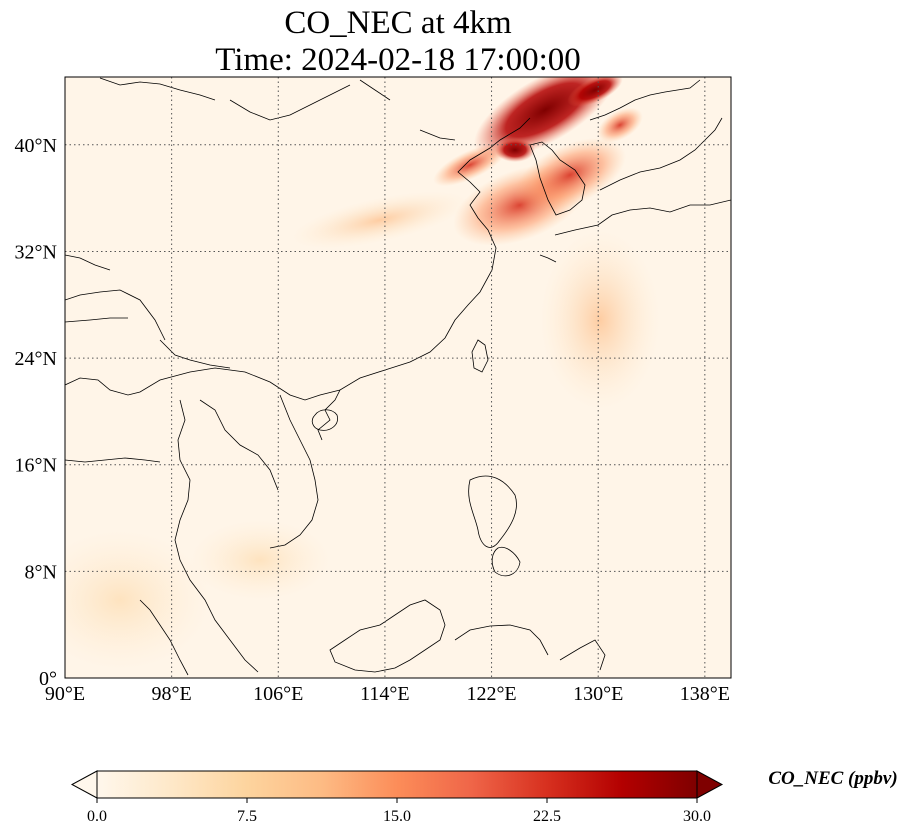  What do you see at coordinates (36, 252) in the screenshot?
I see `lat-tick-label: 32°N` at bounding box center [36, 252].